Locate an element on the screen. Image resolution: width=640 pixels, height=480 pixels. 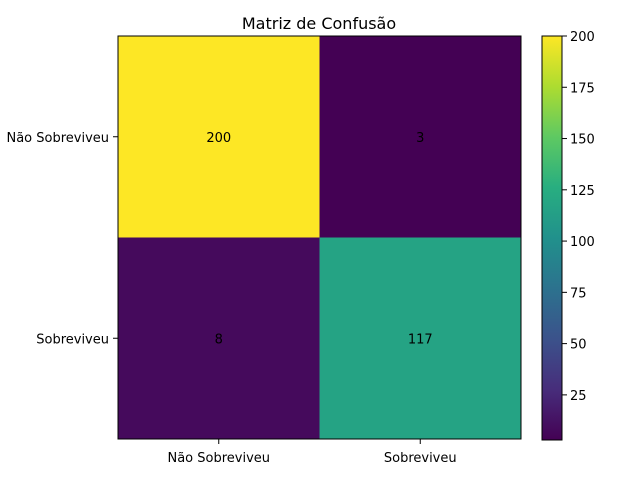
colorbar-ticks: 25 50 75 100 125 150 175 200 is located at coordinates (578, 217).